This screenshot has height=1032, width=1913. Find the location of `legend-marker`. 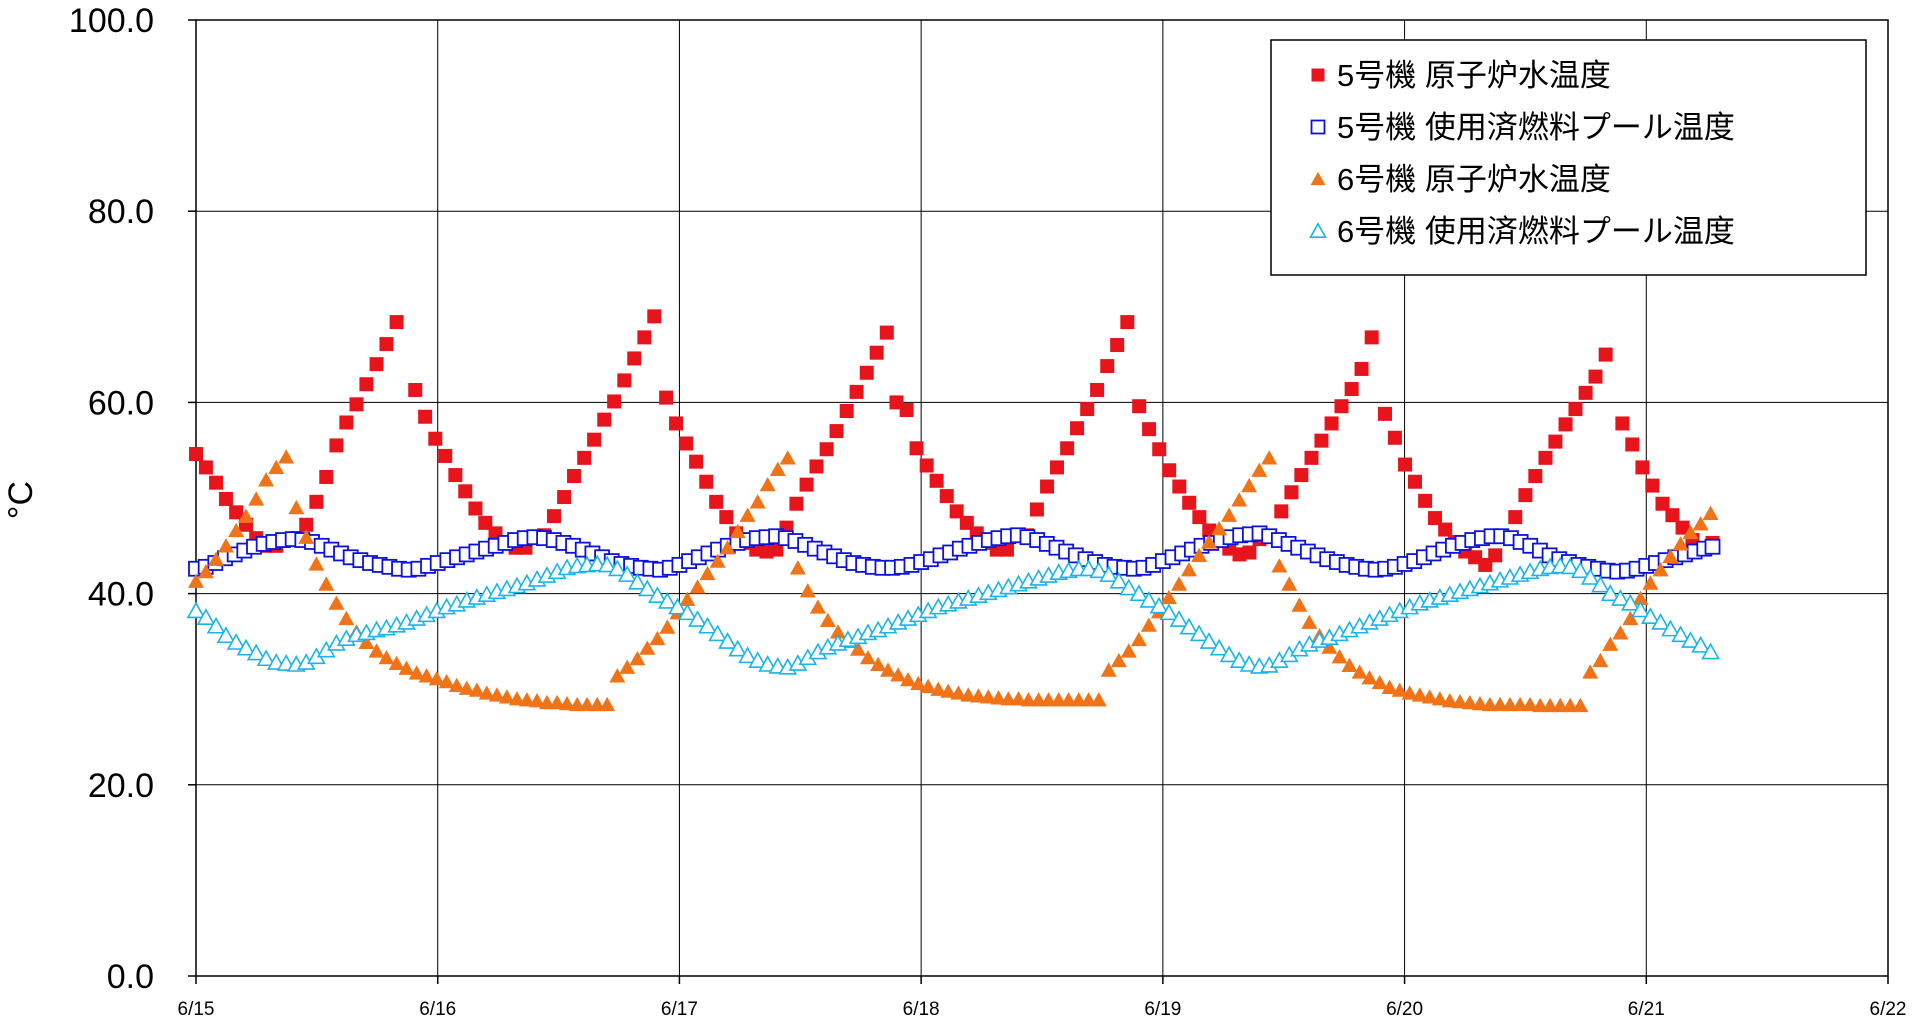

legend-marker is located at coordinates (1318, 75).